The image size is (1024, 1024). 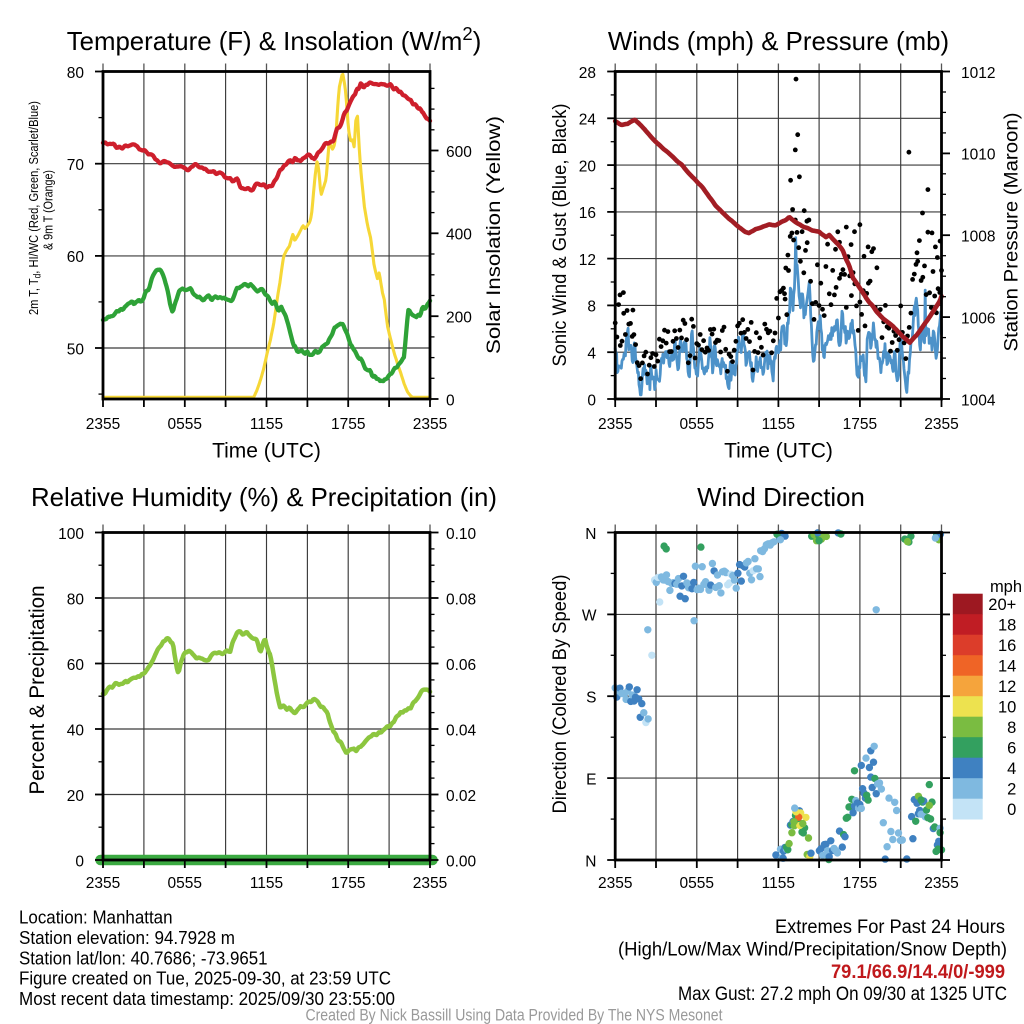 I want to click on svg-text: 200, so click(x=459, y=317).